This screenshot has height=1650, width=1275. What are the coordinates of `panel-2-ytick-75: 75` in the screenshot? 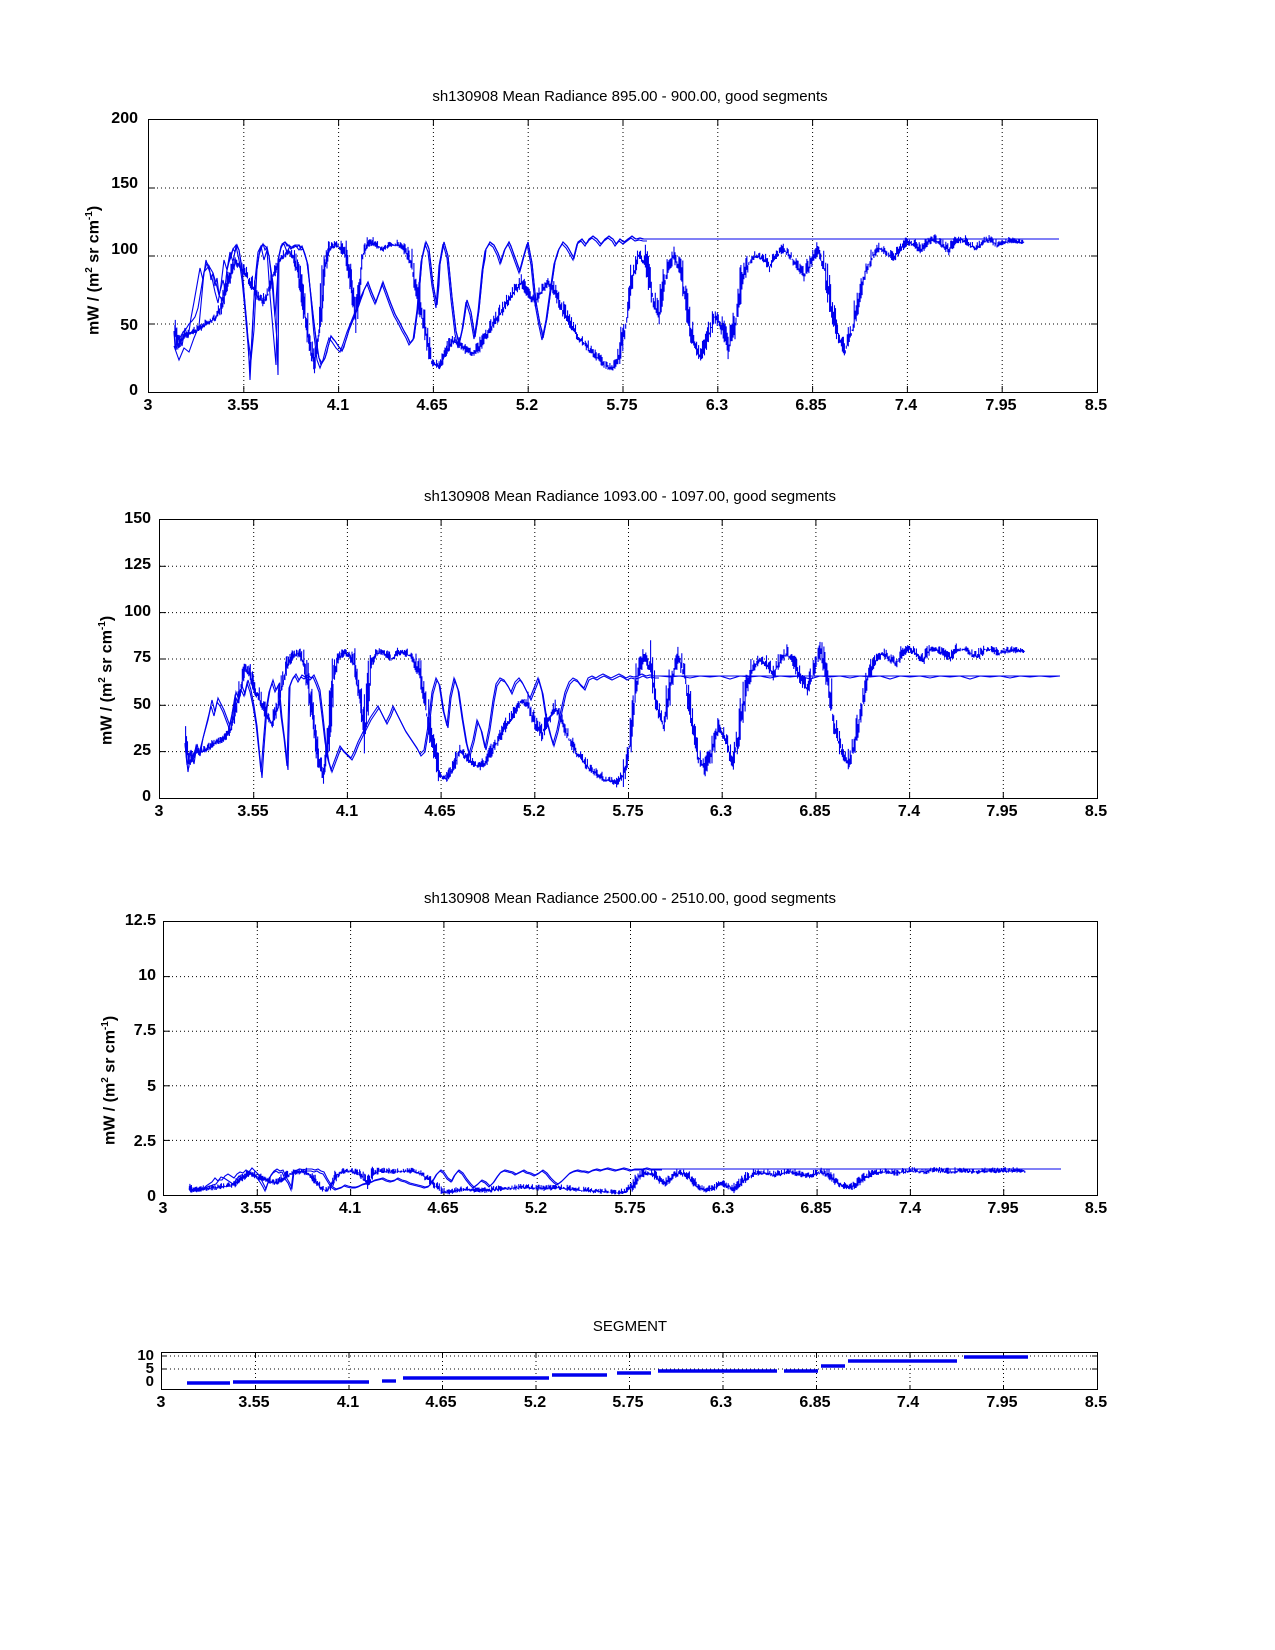 It's located at (142, 657).